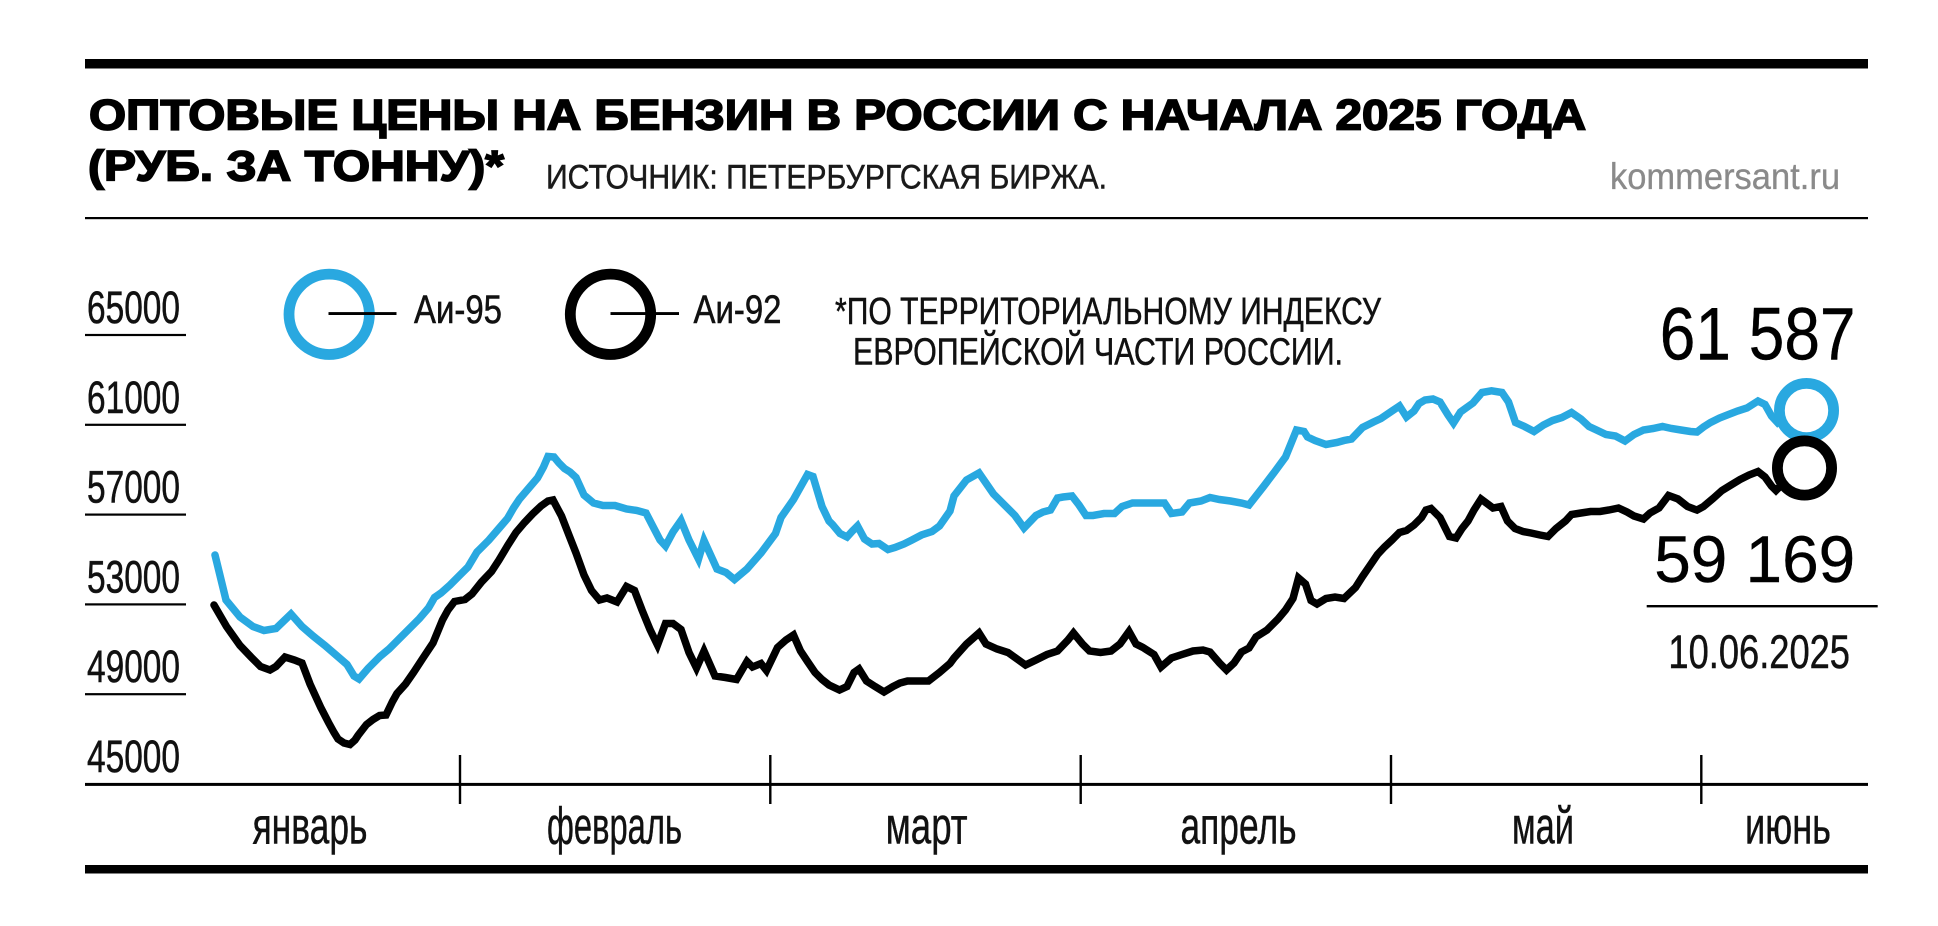  Describe the element at coordinates (458, 310) in the screenshot. I see `svg-text: Аи-95` at that location.